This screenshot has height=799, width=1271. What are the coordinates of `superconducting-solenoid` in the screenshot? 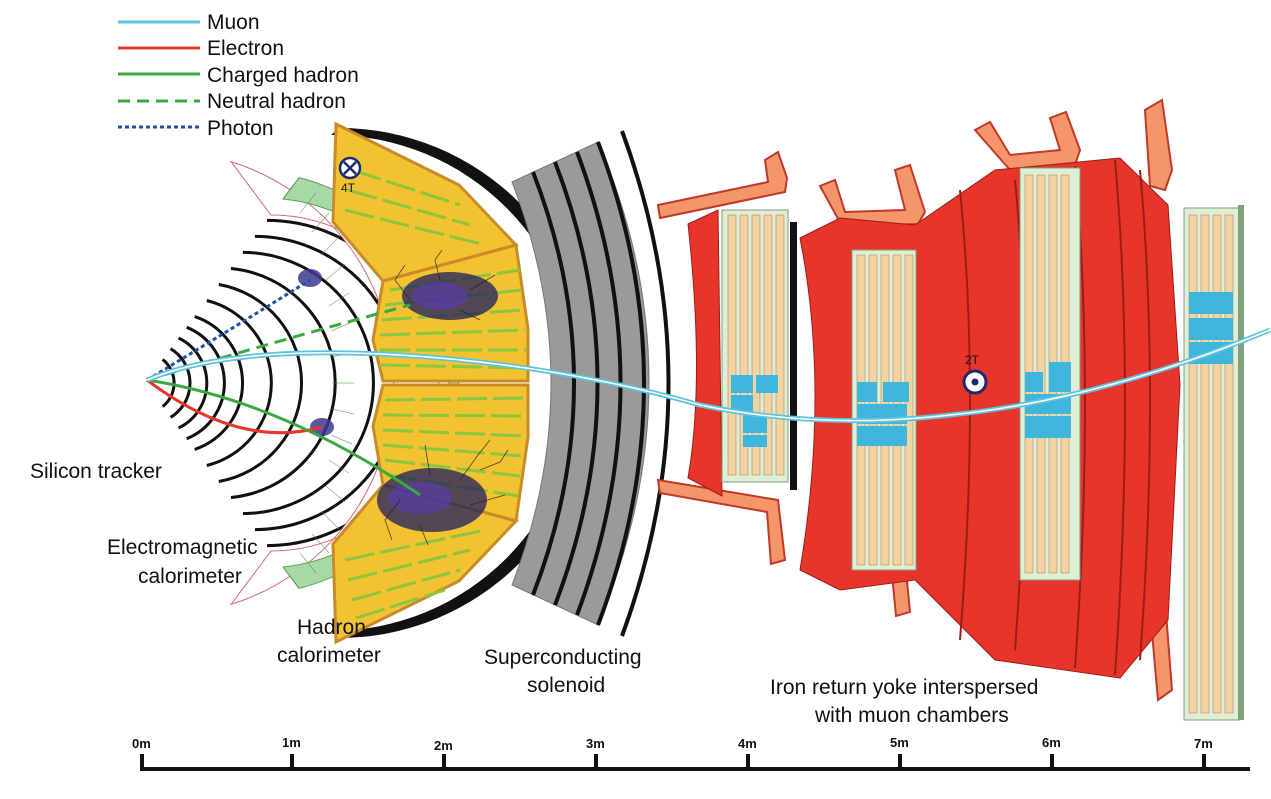 It's located at (591, 383).